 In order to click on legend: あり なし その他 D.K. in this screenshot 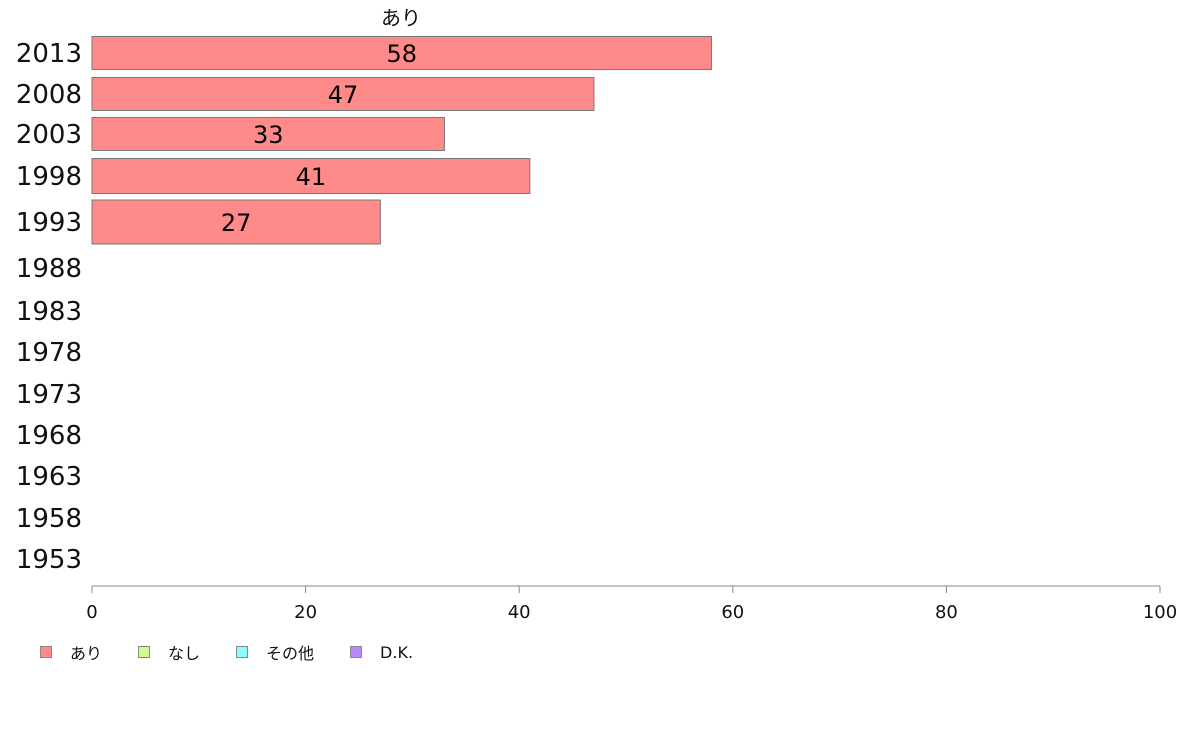, I will do `click(244, 652)`.